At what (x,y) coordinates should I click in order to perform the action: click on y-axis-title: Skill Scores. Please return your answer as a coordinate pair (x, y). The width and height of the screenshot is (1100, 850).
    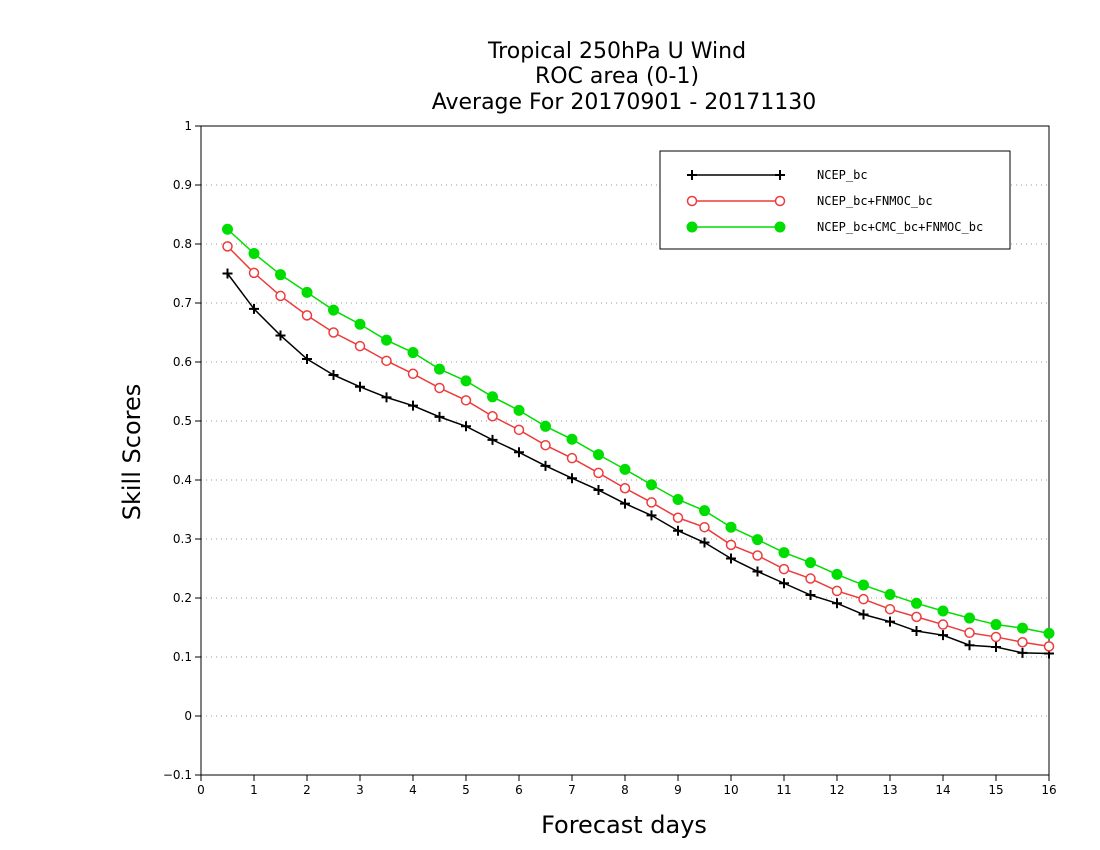
    Looking at the image, I should click on (132, 452).